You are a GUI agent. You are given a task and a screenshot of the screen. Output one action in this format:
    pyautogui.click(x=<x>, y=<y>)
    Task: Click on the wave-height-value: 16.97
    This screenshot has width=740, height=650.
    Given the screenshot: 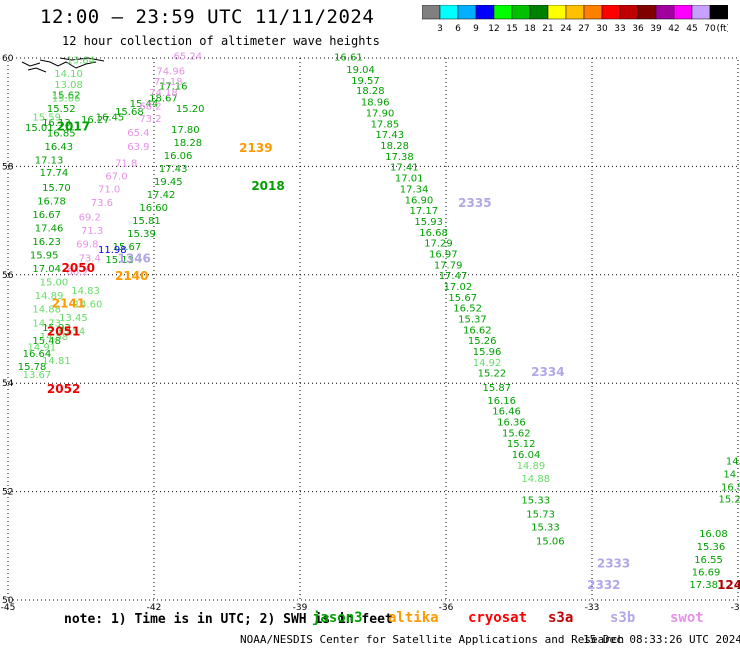 What is the action you would take?
    pyautogui.click(x=443, y=254)
    